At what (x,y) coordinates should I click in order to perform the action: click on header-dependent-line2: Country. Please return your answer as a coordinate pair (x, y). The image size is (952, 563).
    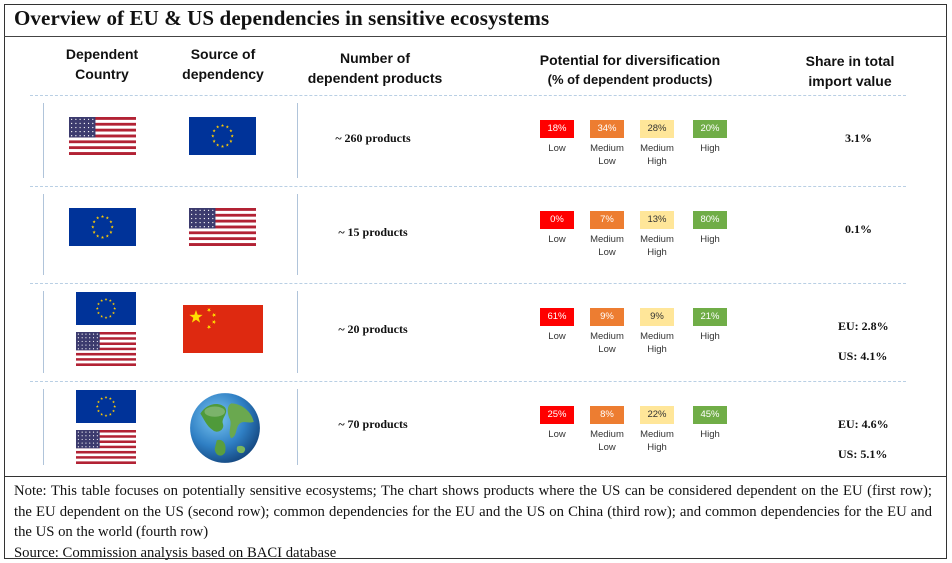
    Looking at the image, I should click on (102, 74).